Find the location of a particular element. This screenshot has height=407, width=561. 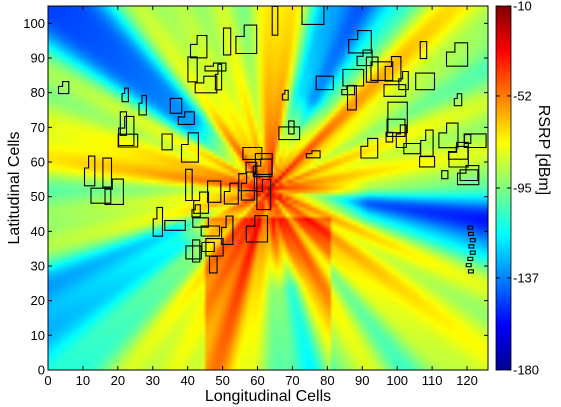

x-tick-label: 30 is located at coordinates (153, 380).